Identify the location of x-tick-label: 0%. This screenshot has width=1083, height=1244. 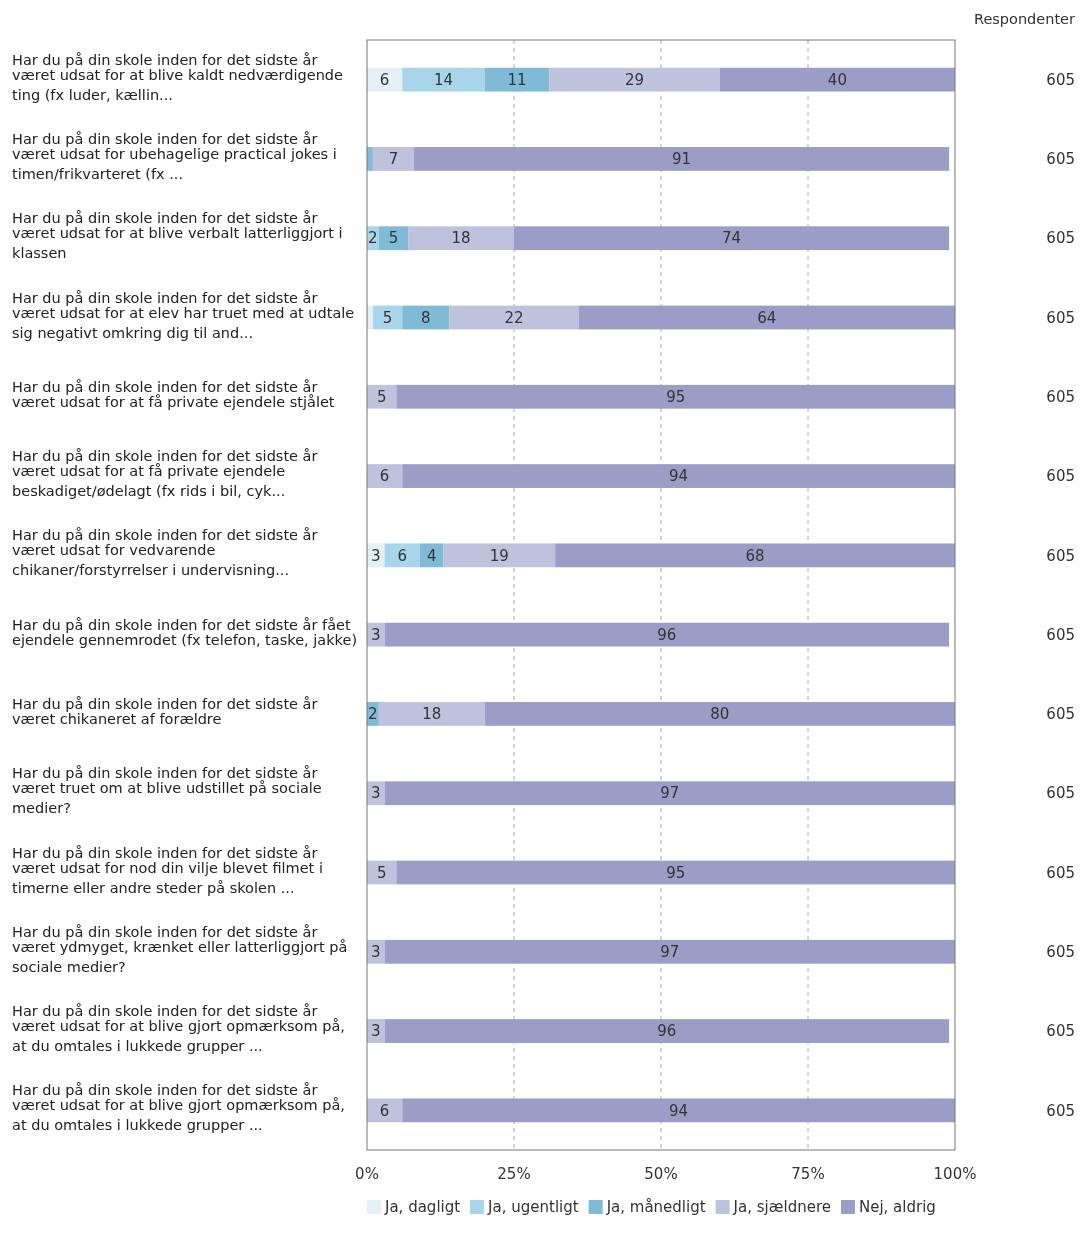
(367, 1174).